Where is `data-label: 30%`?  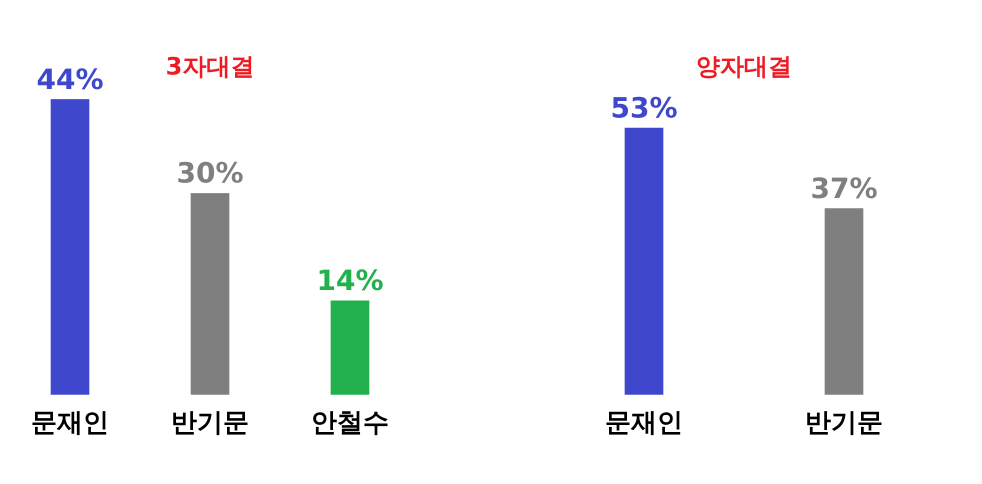 data-label: 30% is located at coordinates (210, 173).